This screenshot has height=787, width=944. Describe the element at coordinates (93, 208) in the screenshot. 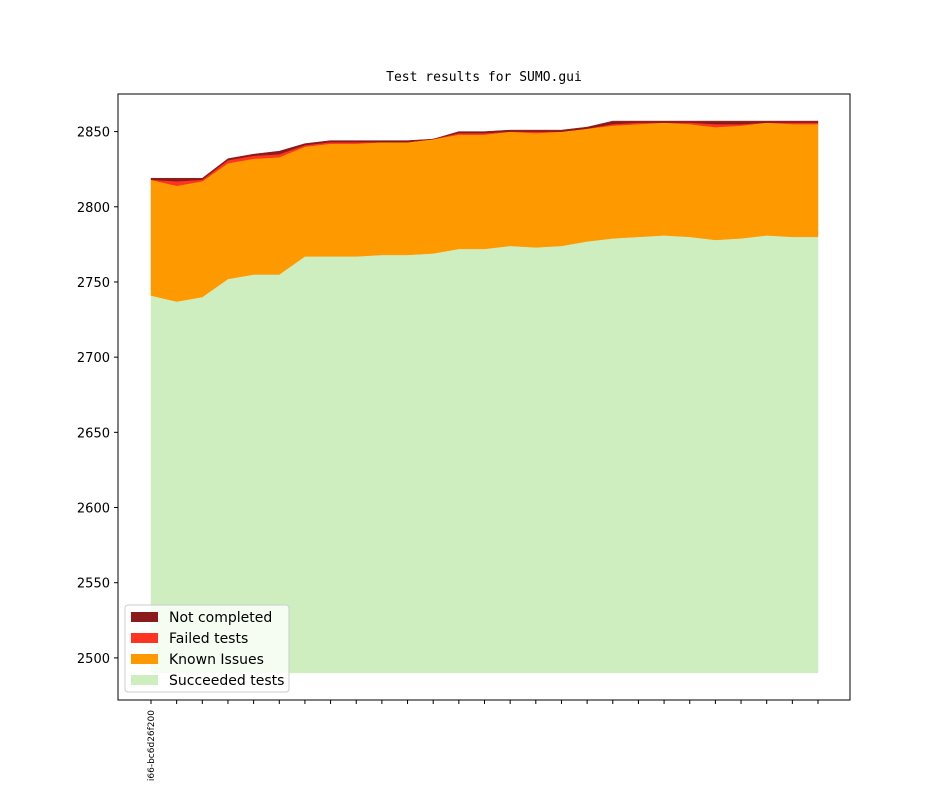

I see `y-tick-label: 2800` at that location.